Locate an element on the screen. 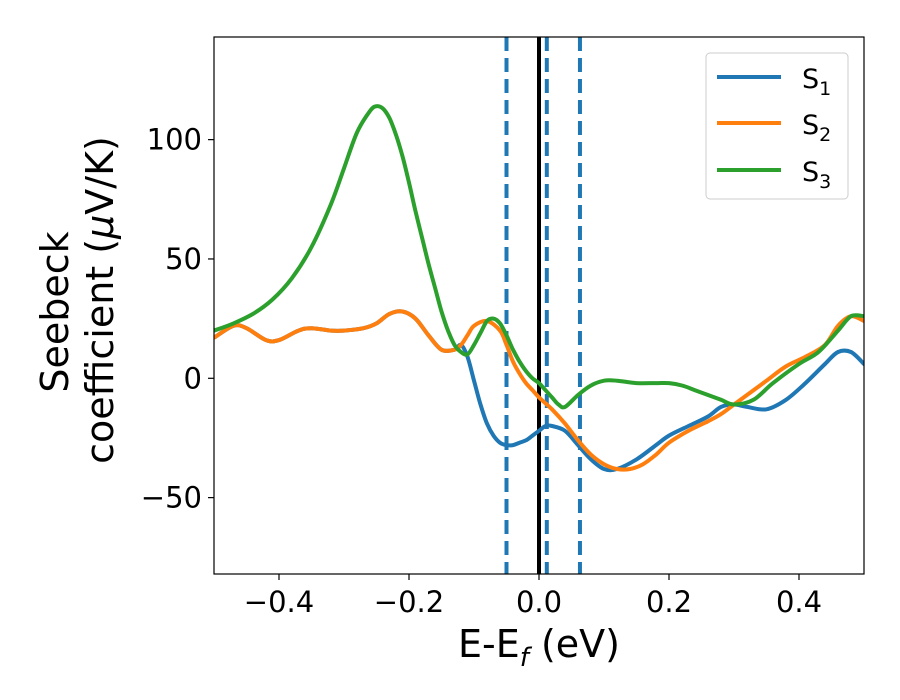 The width and height of the screenshot is (900, 700). y-axis-title-prefix: coefficient ( is located at coordinates (100, 351).